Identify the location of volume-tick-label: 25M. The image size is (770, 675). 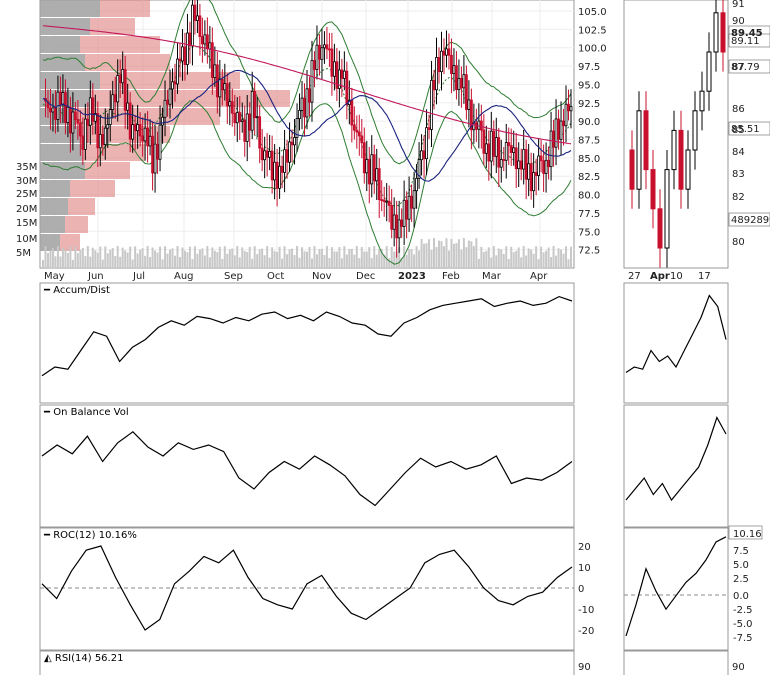
(26, 194).